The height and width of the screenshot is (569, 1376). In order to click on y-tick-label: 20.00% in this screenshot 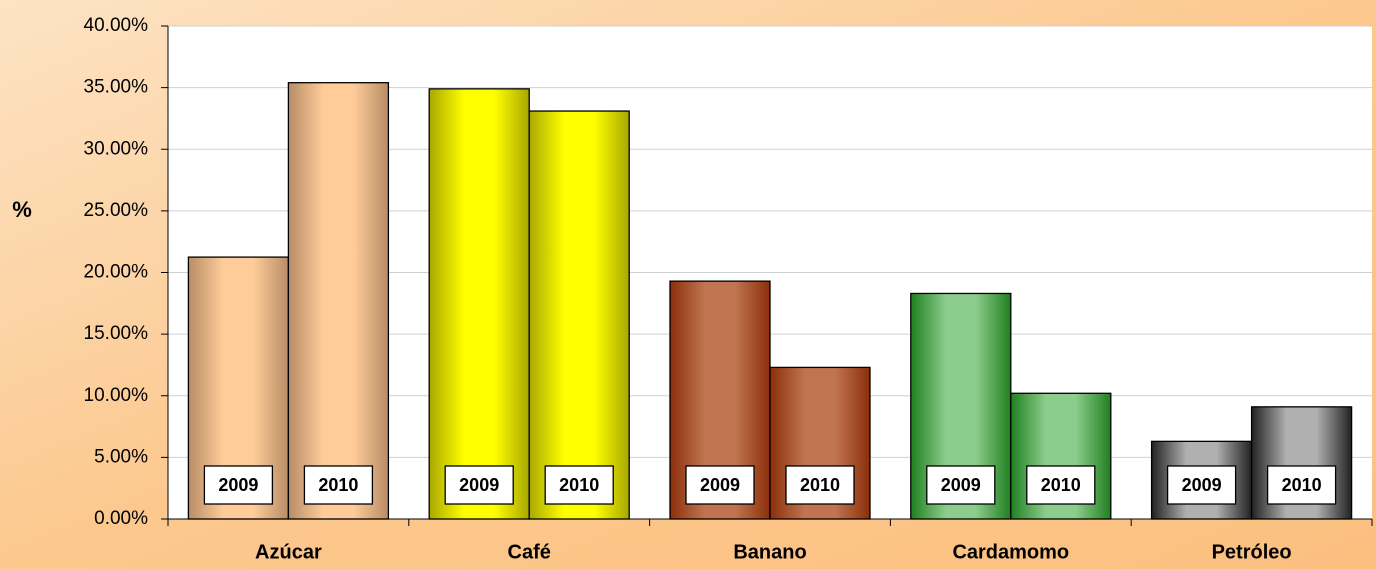, I will do `click(116, 272)`.